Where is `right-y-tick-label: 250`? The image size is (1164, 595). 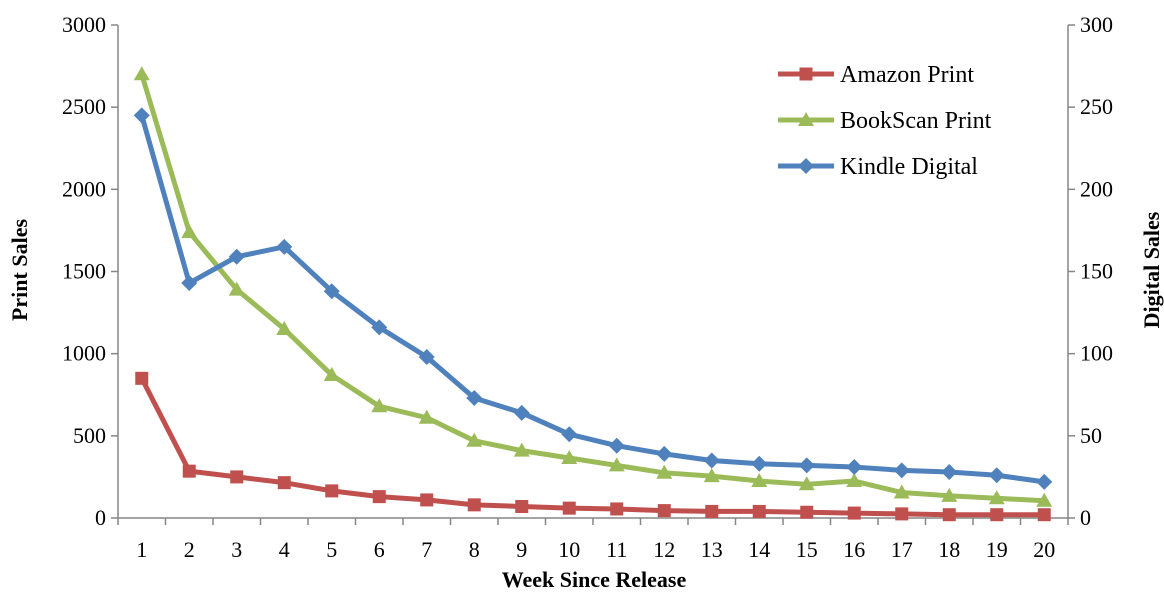
right-y-tick-label: 250 is located at coordinates (1096, 106).